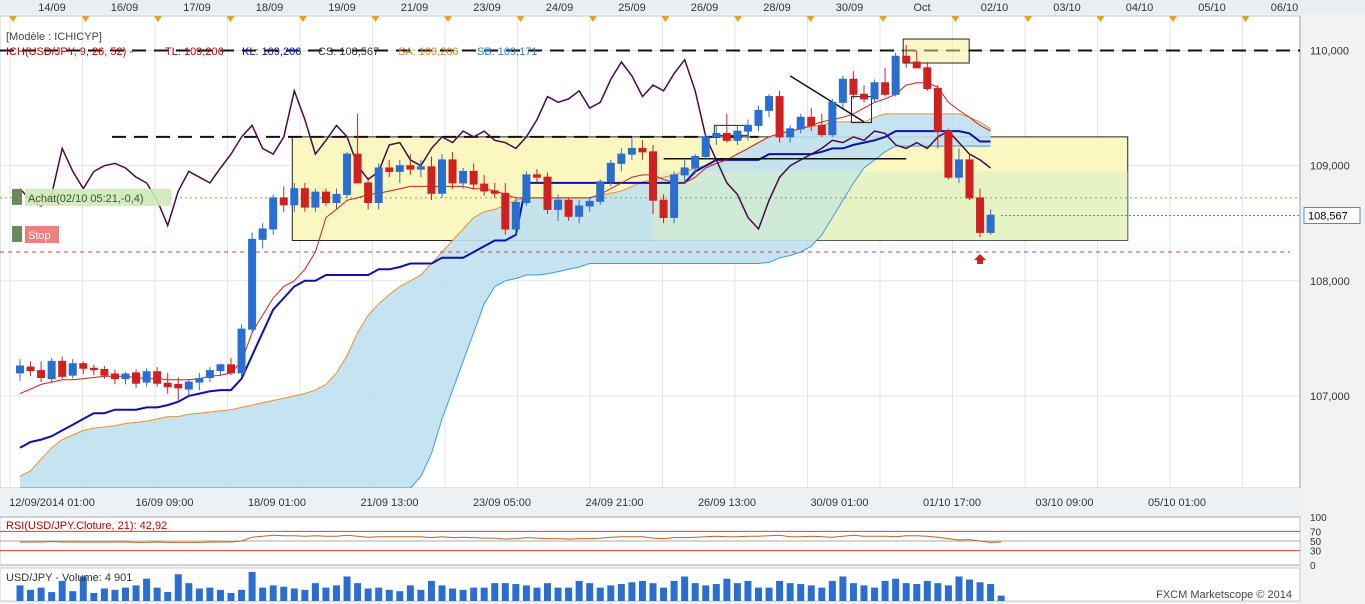 This screenshot has width=1365, height=604. What do you see at coordinates (1224, 595) in the screenshot?
I see `copyright-label: FXCM Marketscope © 2014` at bounding box center [1224, 595].